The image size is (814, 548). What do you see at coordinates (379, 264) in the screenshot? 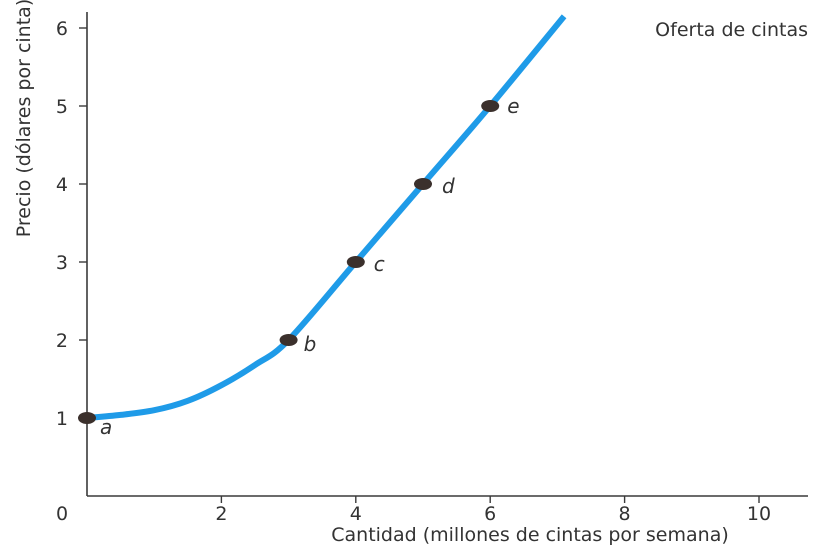
I see `point-label-c: c` at bounding box center [379, 264].